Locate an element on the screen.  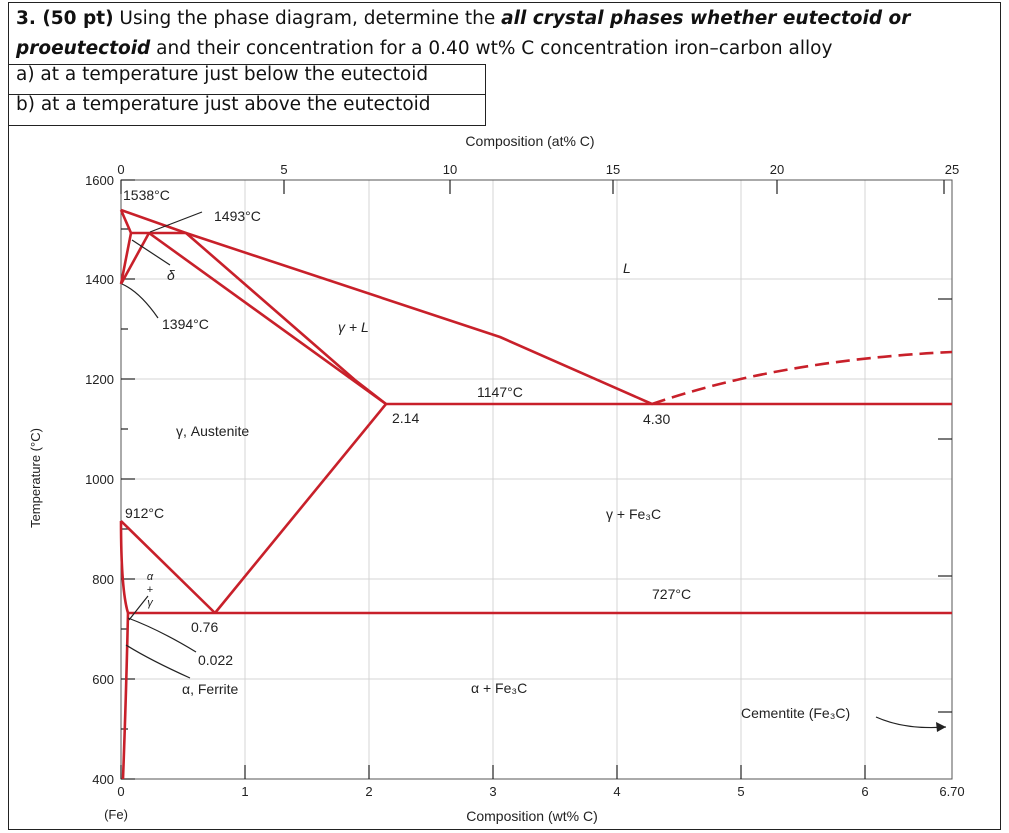
y-axis-title: Temperature (°C) is located at coordinates (35, 478).